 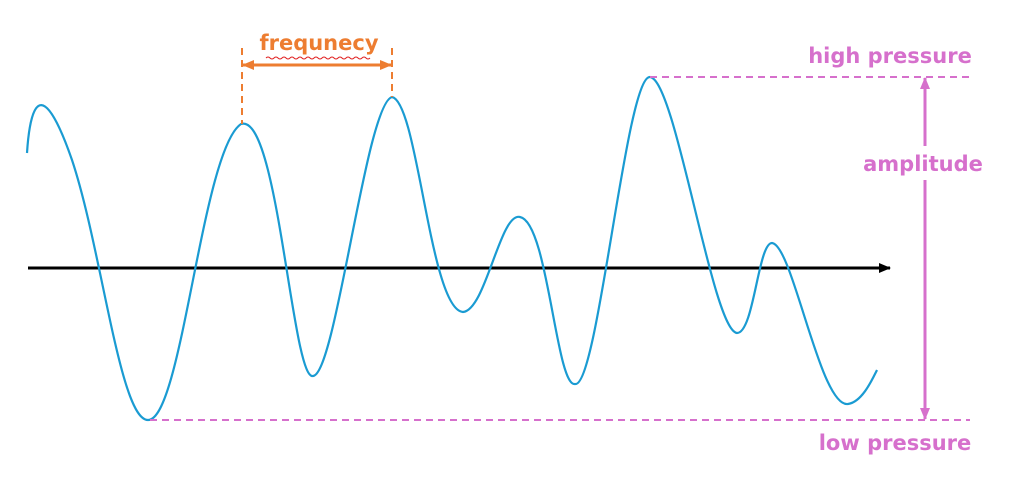 What do you see at coordinates (923, 164) in the screenshot?
I see `amplitude-label: amplitude` at bounding box center [923, 164].